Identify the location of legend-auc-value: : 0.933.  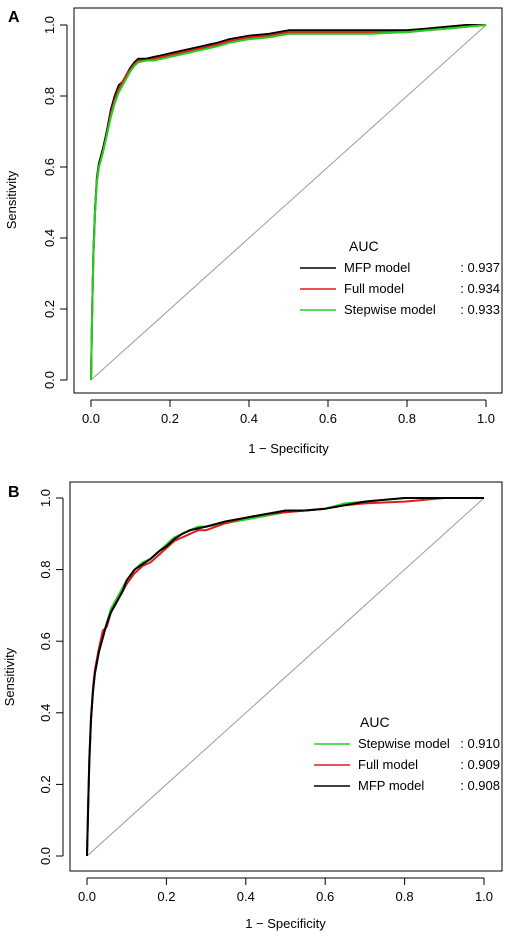
(480, 309).